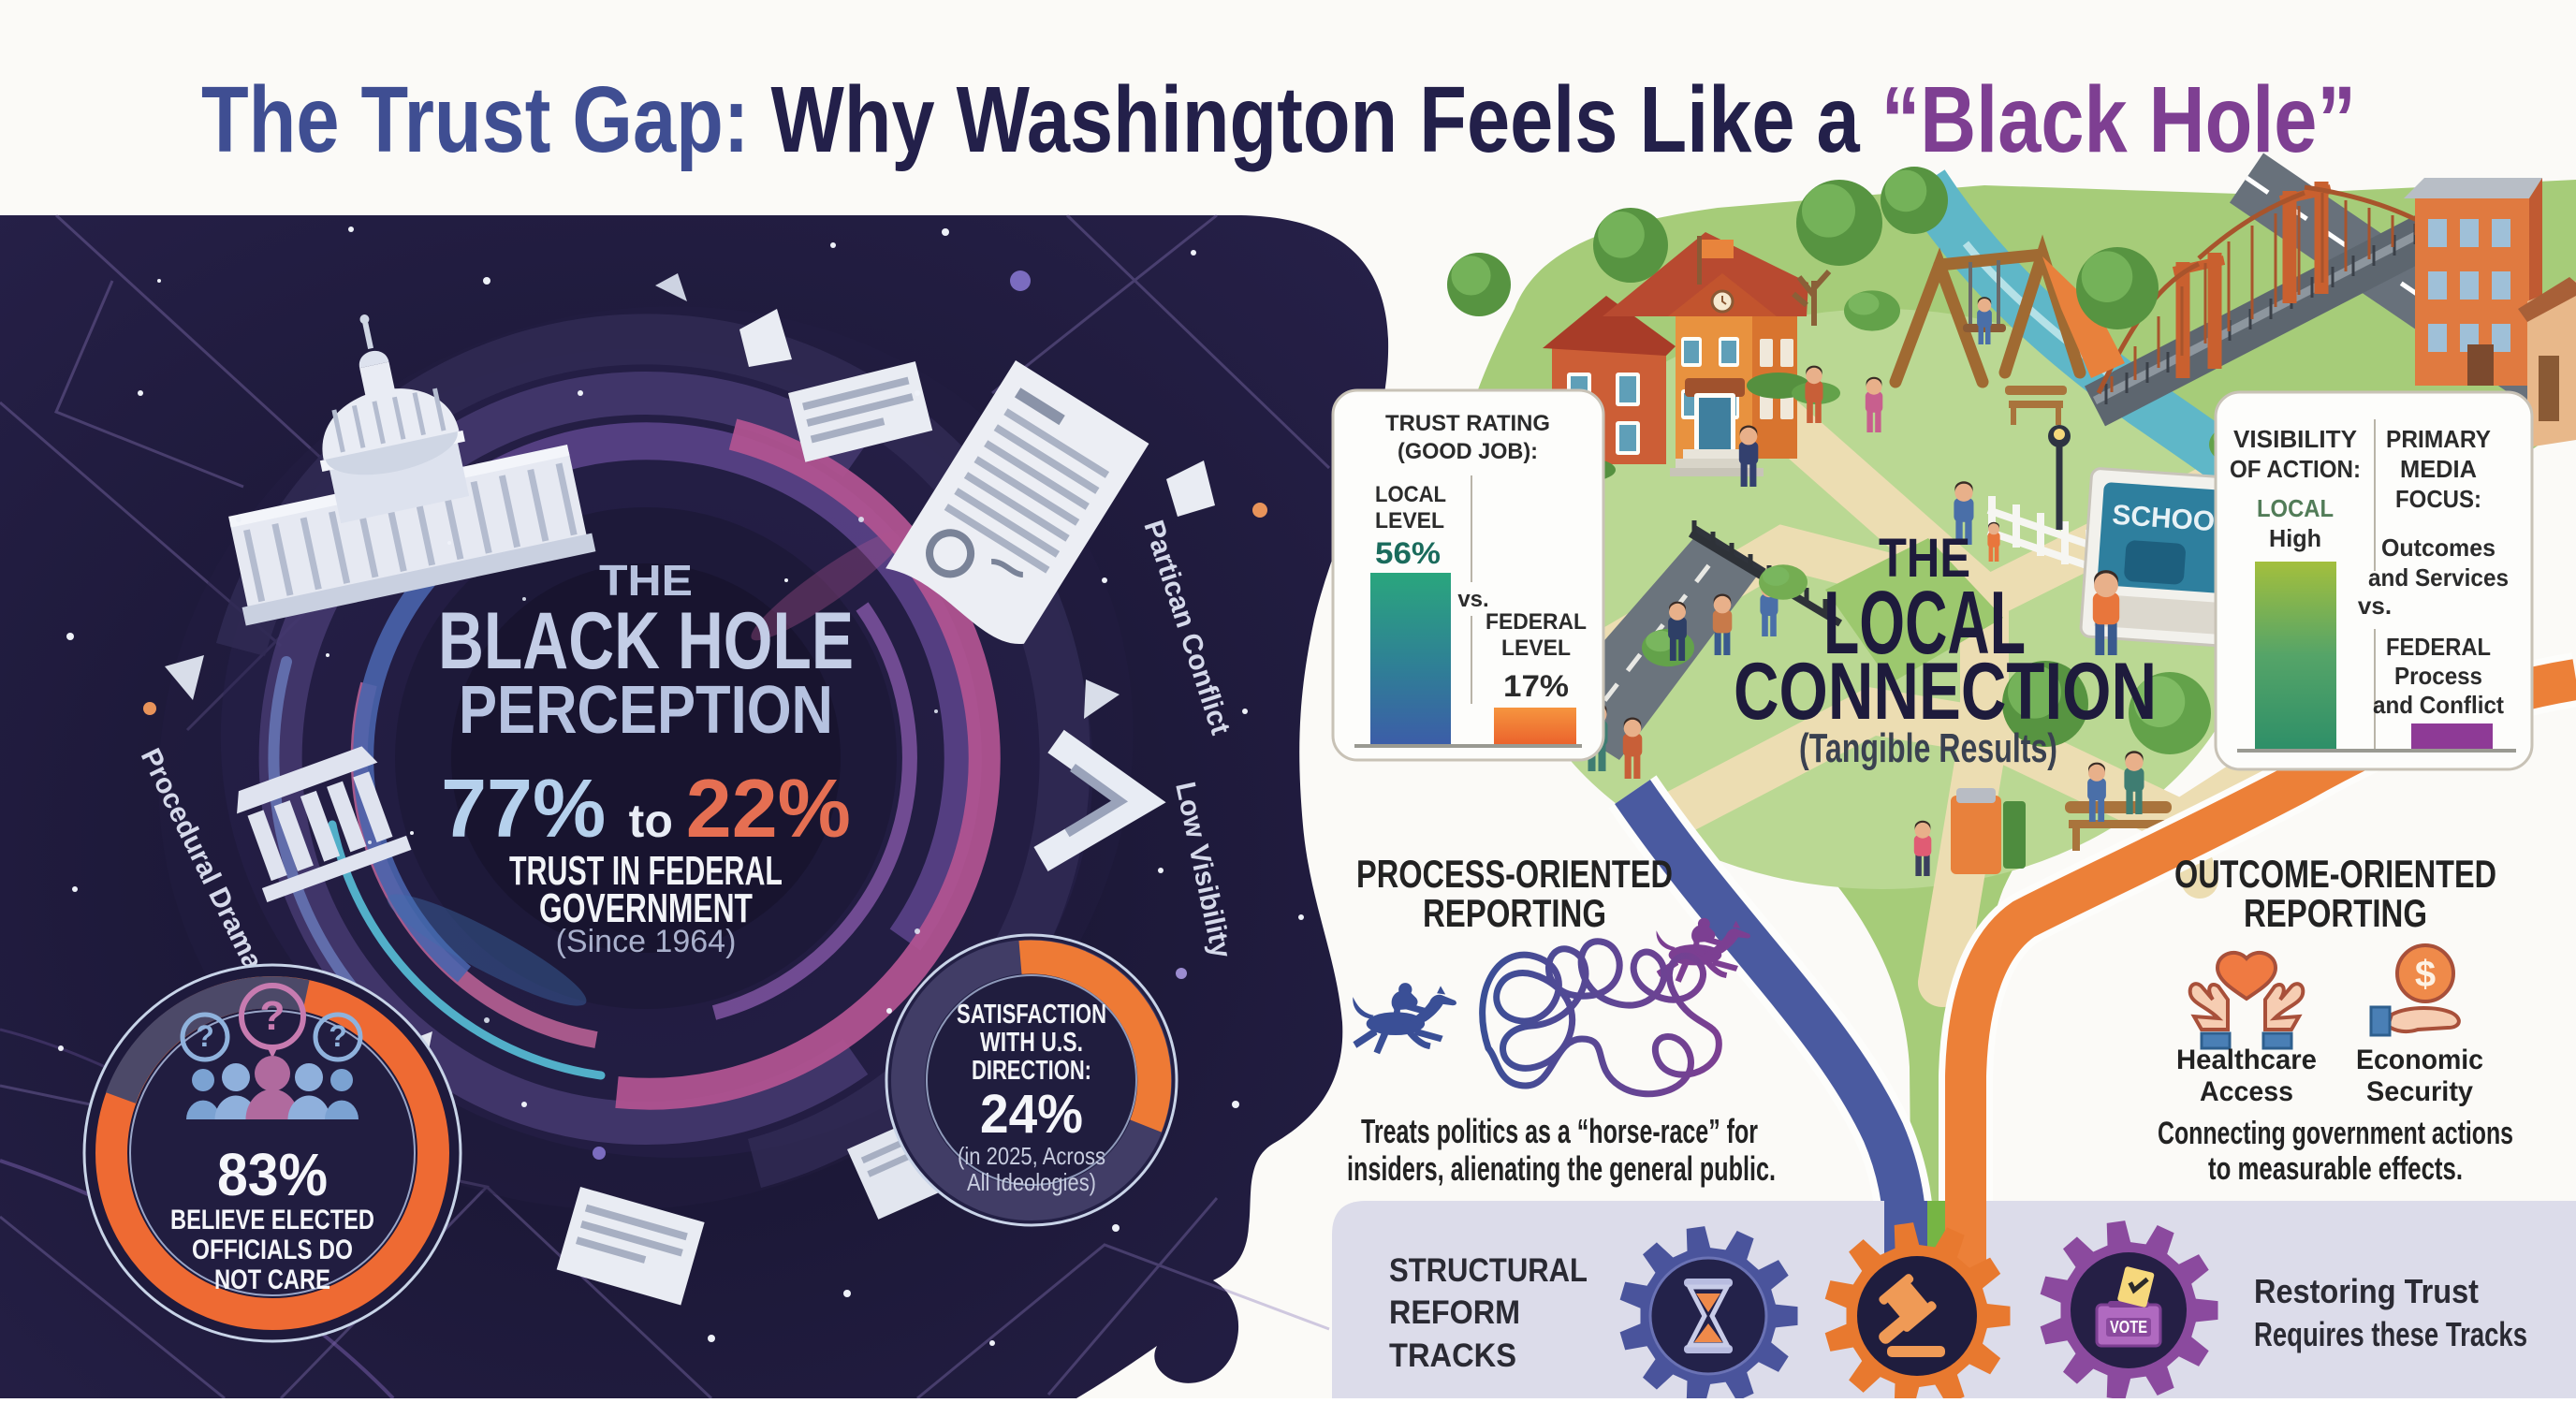 This screenshot has height=1403, width=2576. I want to click on svg-text: CONNECTION, so click(1945, 692).